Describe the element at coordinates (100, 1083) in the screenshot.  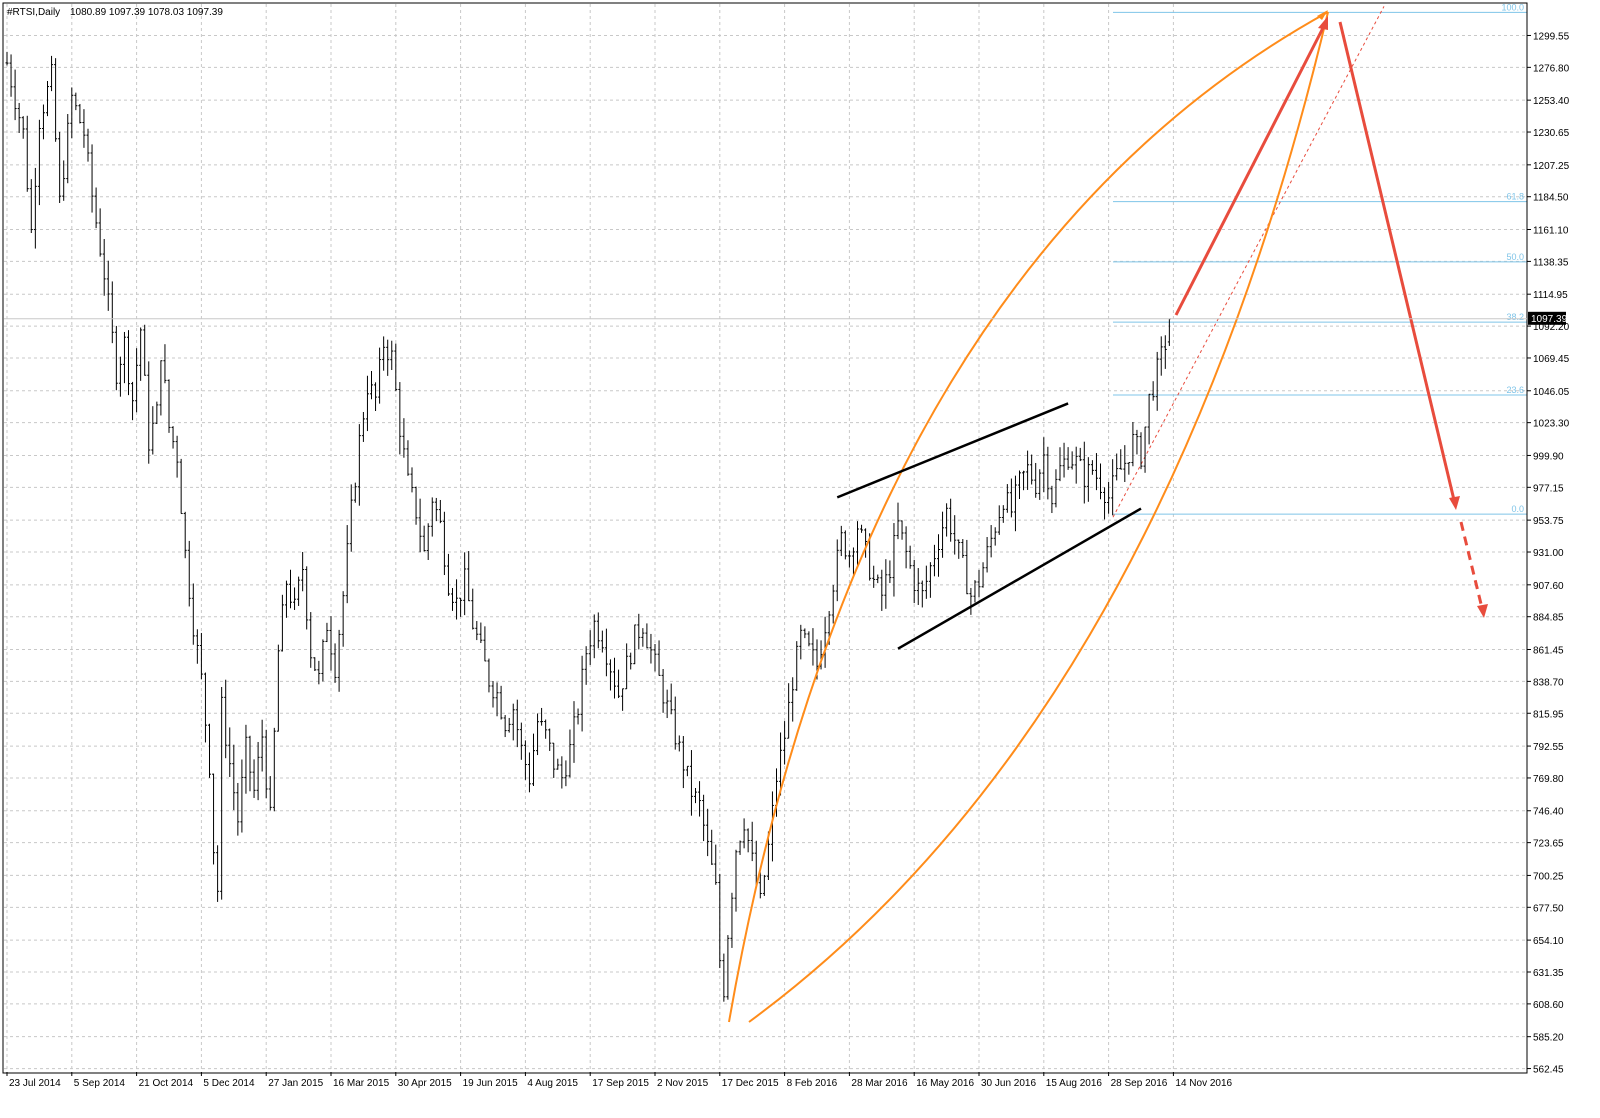
I see `x-tick-label: 5 Sep 2014` at that location.